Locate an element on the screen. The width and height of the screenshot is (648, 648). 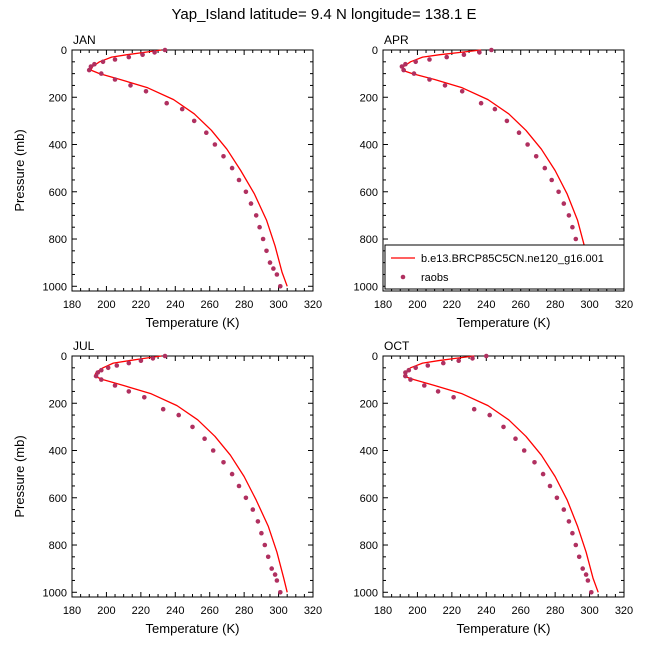
y-tick-label: 400 is located at coordinates (58, 146).